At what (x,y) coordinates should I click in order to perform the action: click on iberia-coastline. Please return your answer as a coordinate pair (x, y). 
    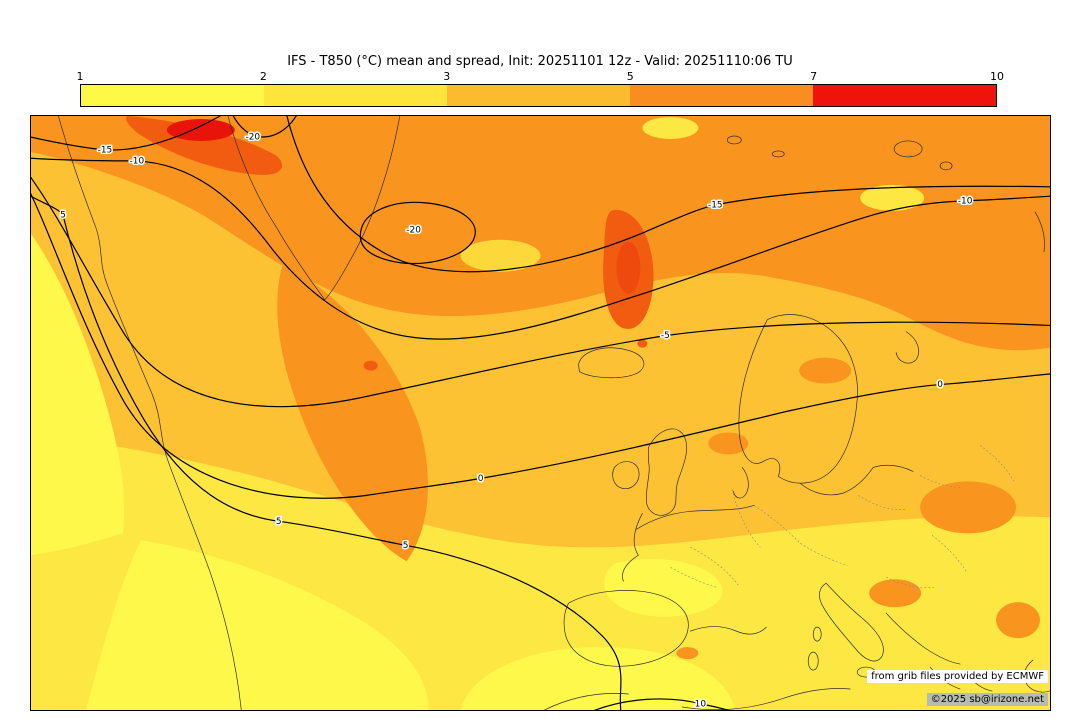
    Looking at the image, I should click on (626, 628).